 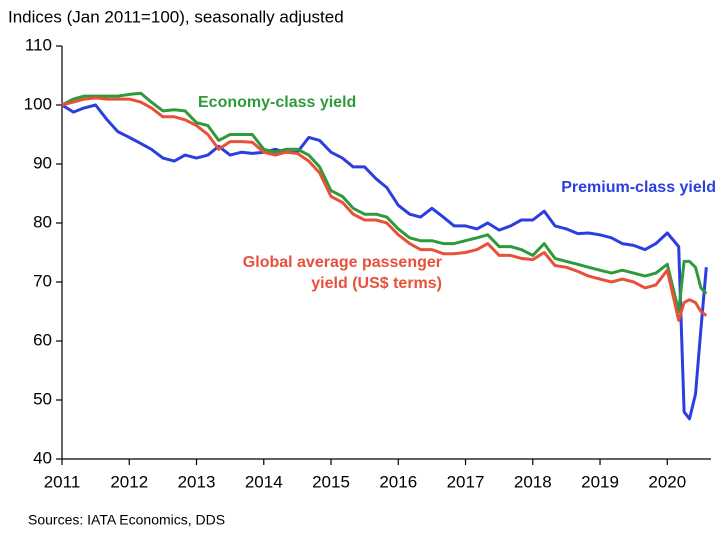 What do you see at coordinates (331, 481) in the screenshot?
I see `x-tick-label: 2015` at bounding box center [331, 481].